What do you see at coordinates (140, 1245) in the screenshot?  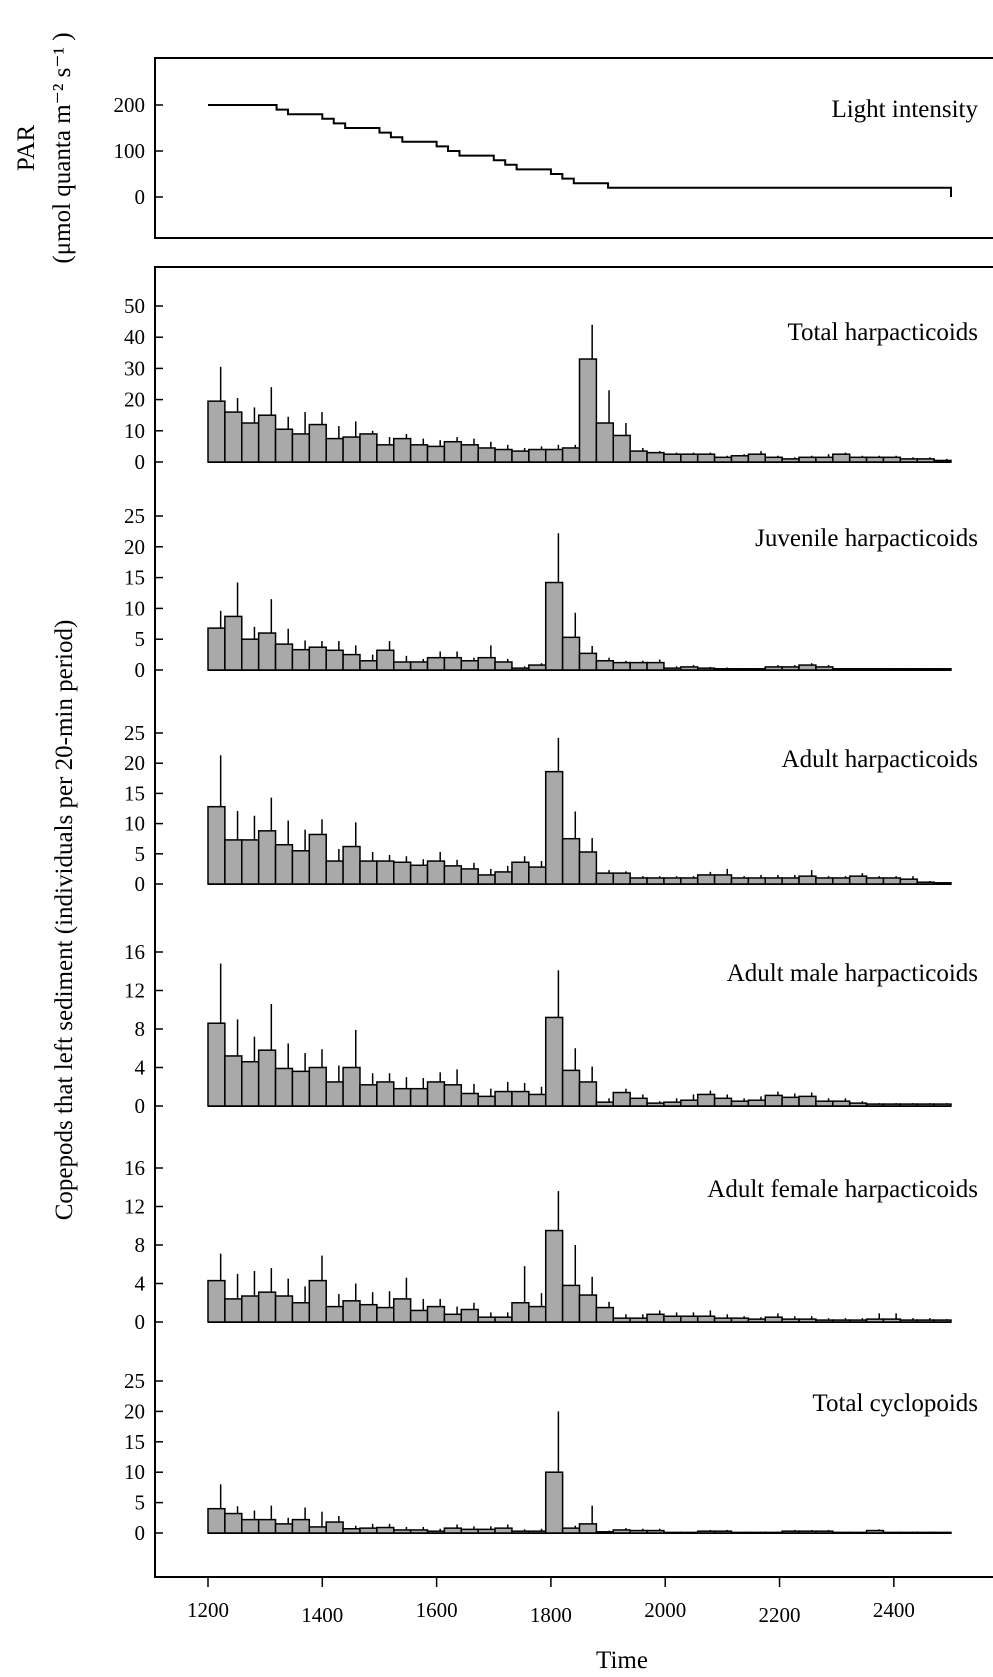 I see `y-tick-label: 8` at bounding box center [140, 1245].